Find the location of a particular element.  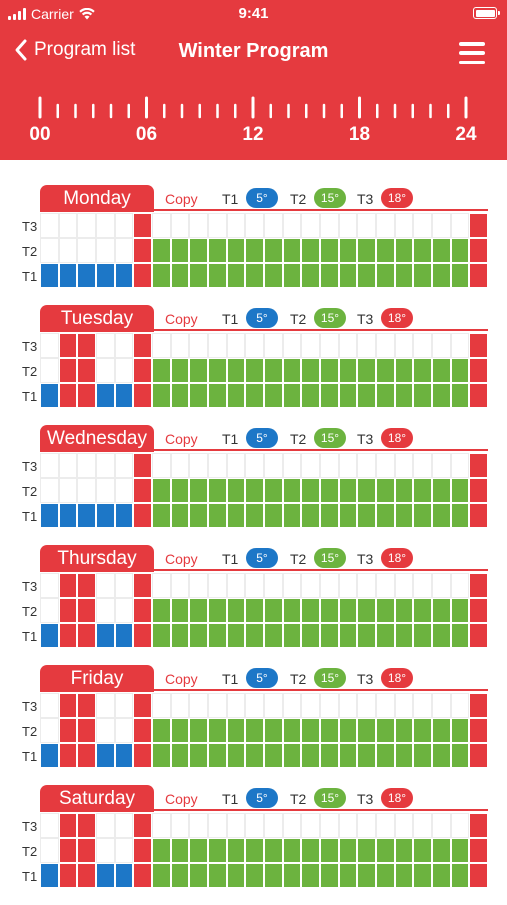

copy-button: Copy is located at coordinates (181, 559).